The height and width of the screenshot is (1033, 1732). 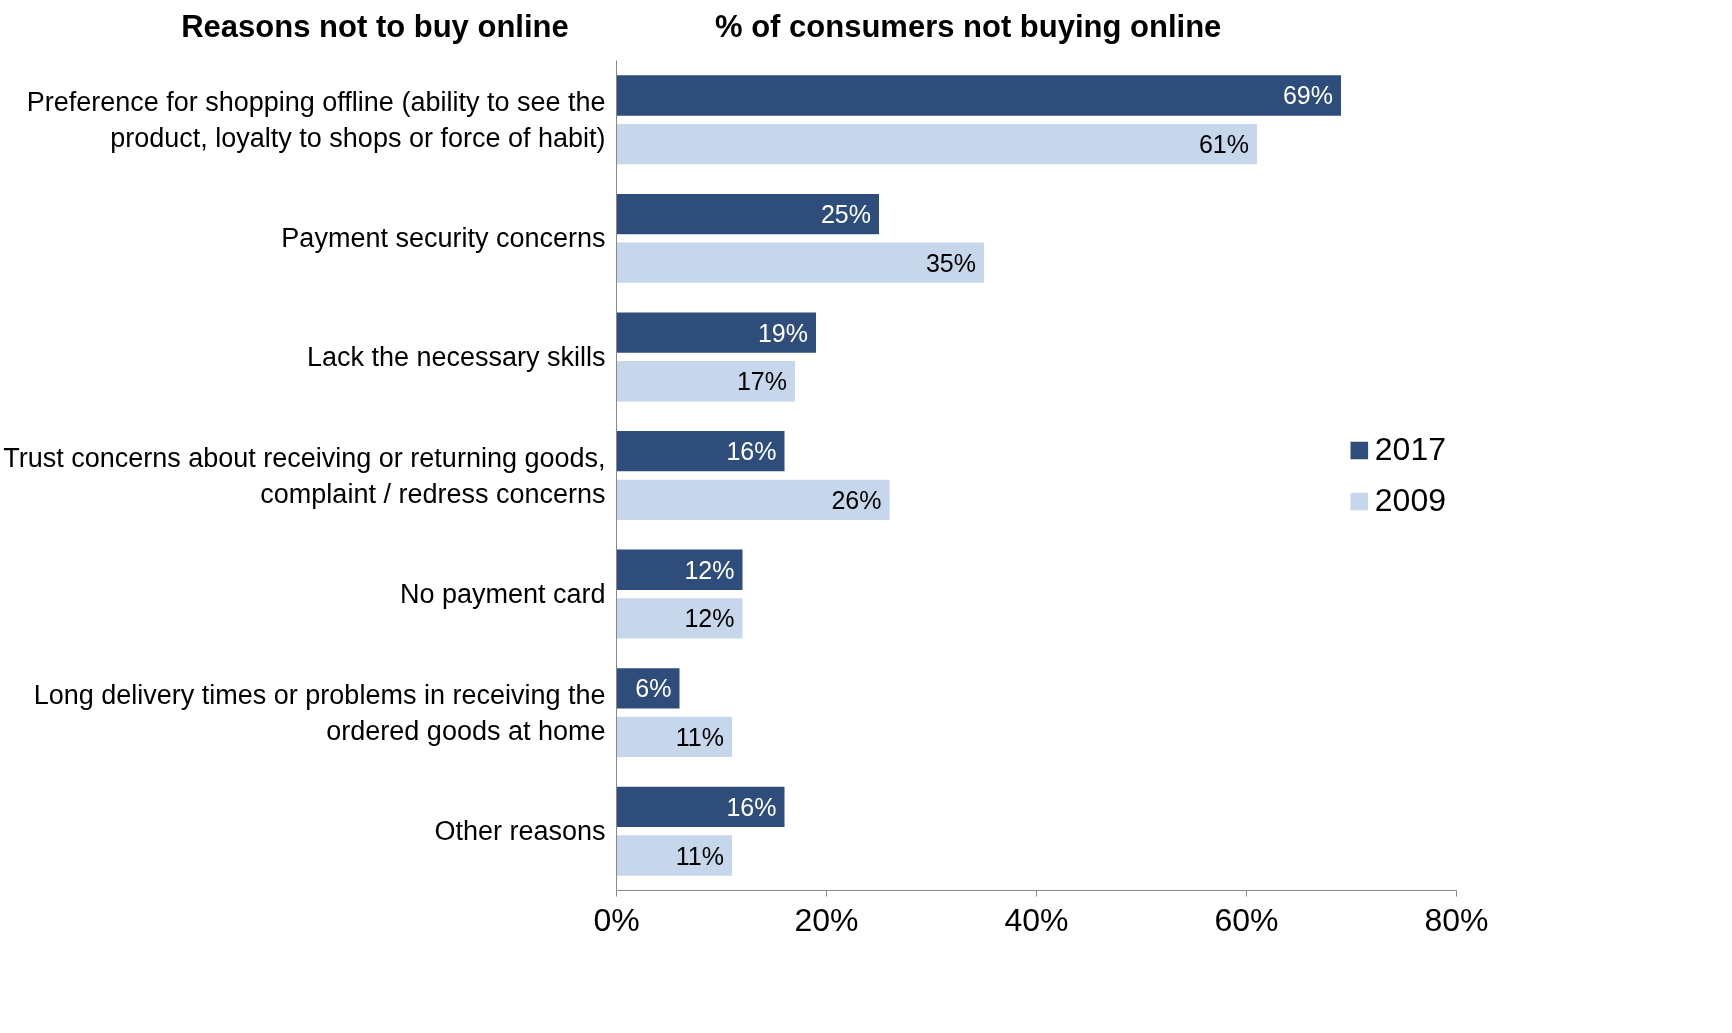 What do you see at coordinates (653, 688) in the screenshot?
I see `data-label: 6%` at bounding box center [653, 688].